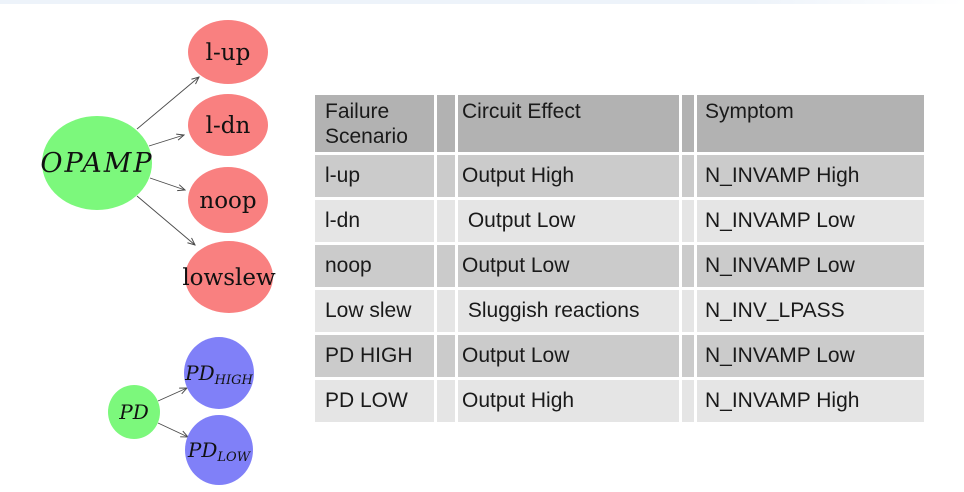  What do you see at coordinates (167, 103) in the screenshot?
I see `arrow-opamp-to-l-up` at bounding box center [167, 103].